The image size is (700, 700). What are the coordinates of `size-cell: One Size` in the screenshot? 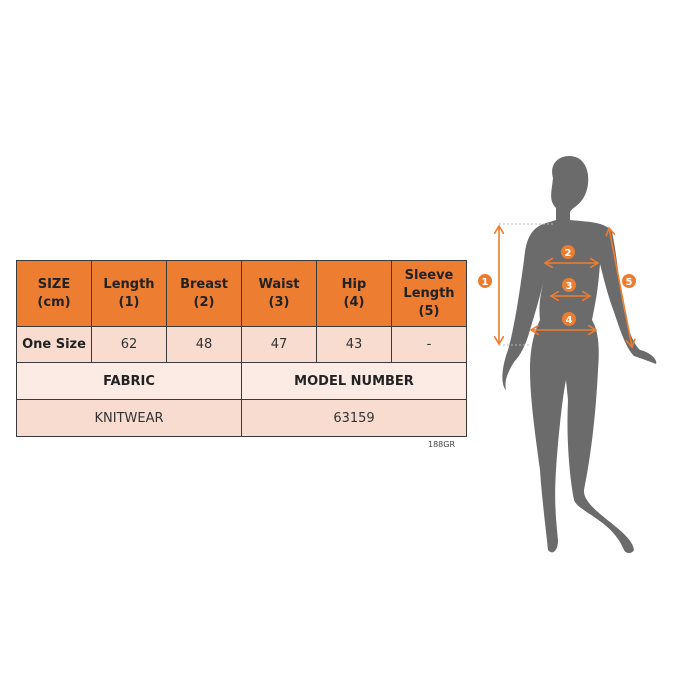 It's located at (54, 344).